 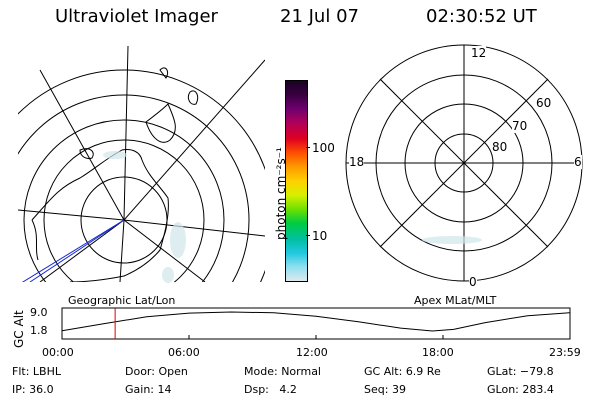 I want to click on status-dsp: Dsp: 4.2, so click(x=270, y=389).